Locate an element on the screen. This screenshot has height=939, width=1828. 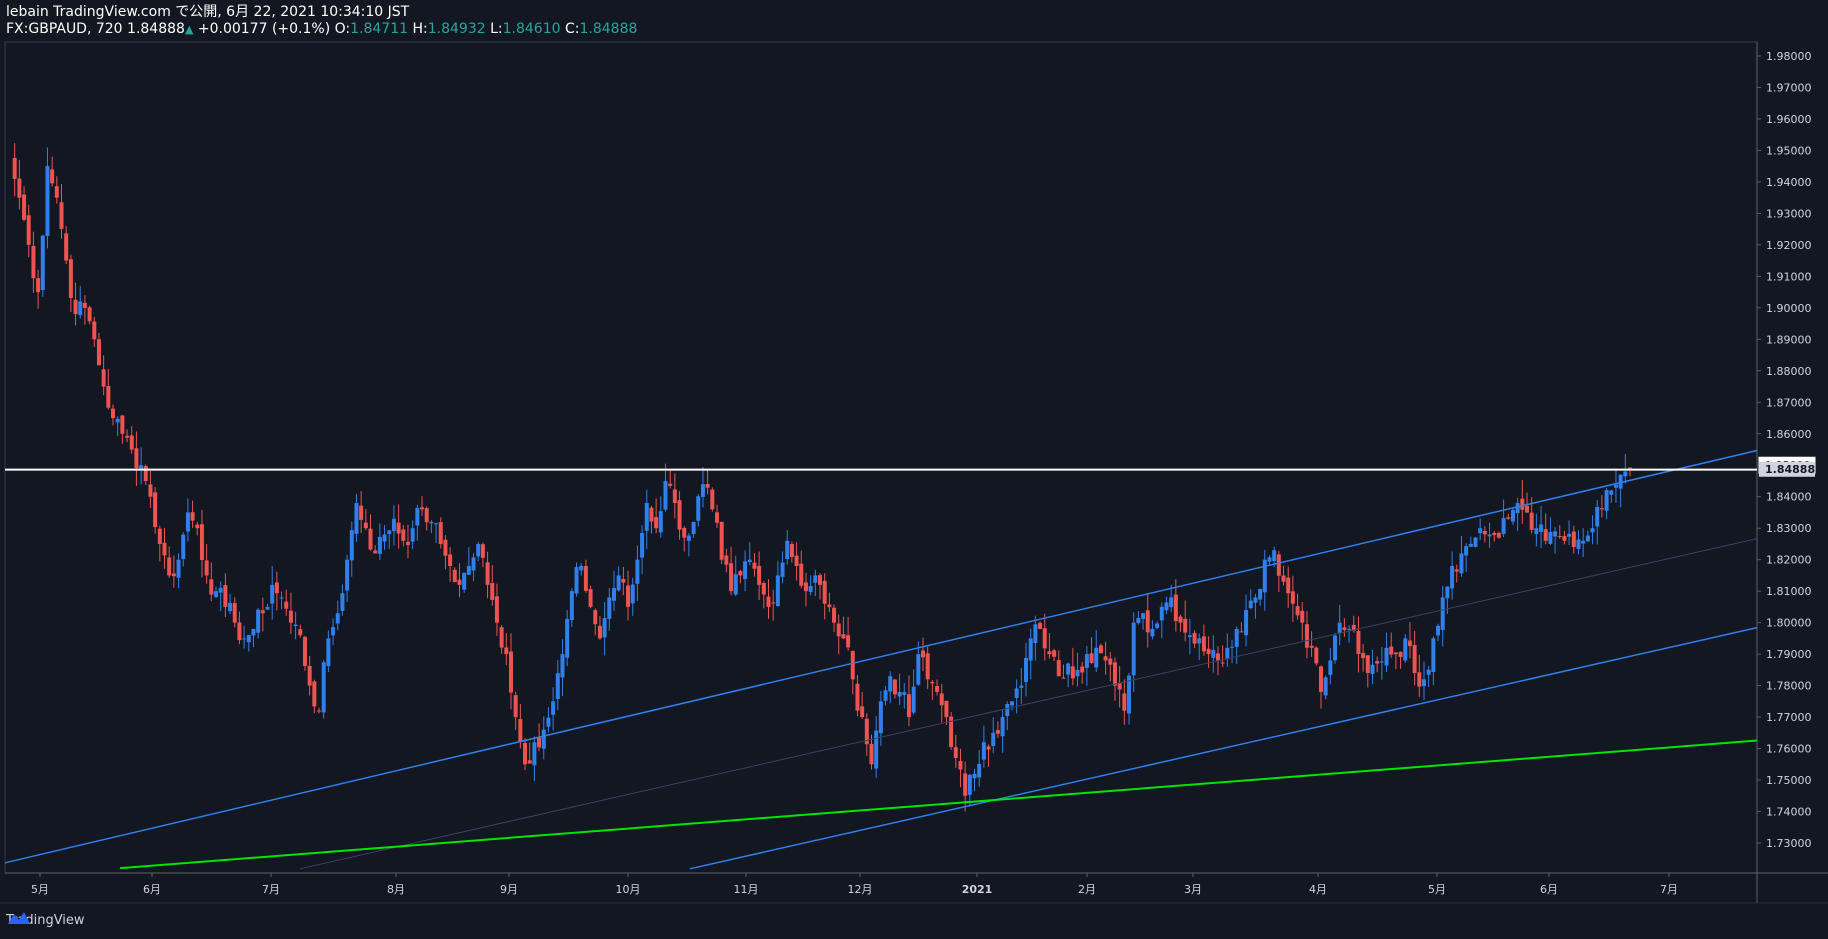
y-tick-label: 1.73000 is located at coordinates (1789, 843).